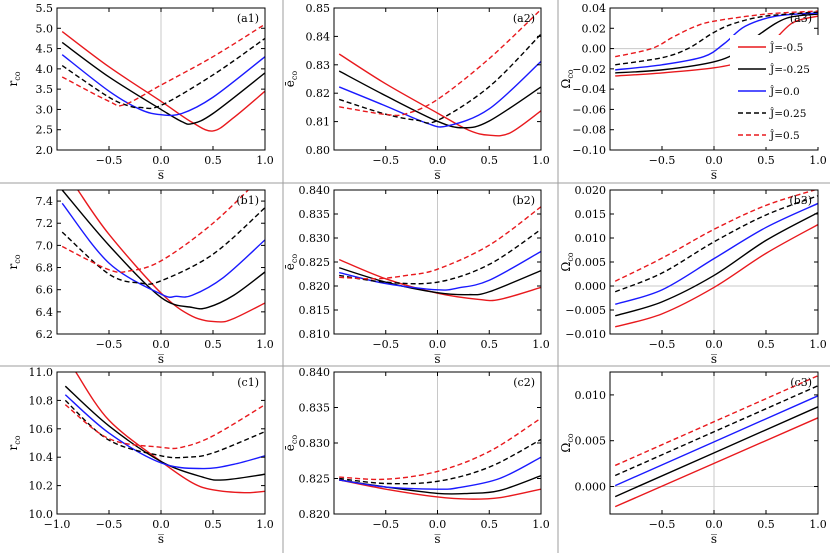 Image resolution: width=830 pixels, height=553 pixels. Describe the element at coordinates (247, 200) in the screenshot. I see `panel-label: (b1)` at that location.